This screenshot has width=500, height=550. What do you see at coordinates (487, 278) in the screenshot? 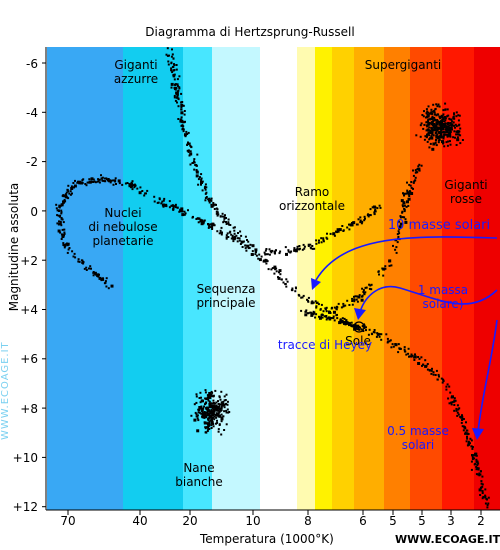
I see `color-band` at bounding box center [487, 278].